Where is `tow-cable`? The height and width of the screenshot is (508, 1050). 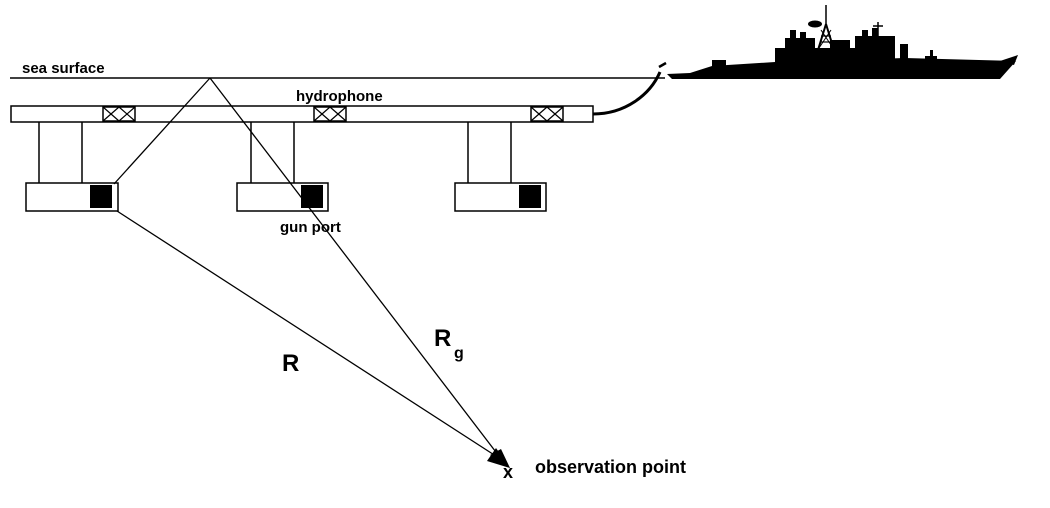 tow-cable is located at coordinates (627, 93).